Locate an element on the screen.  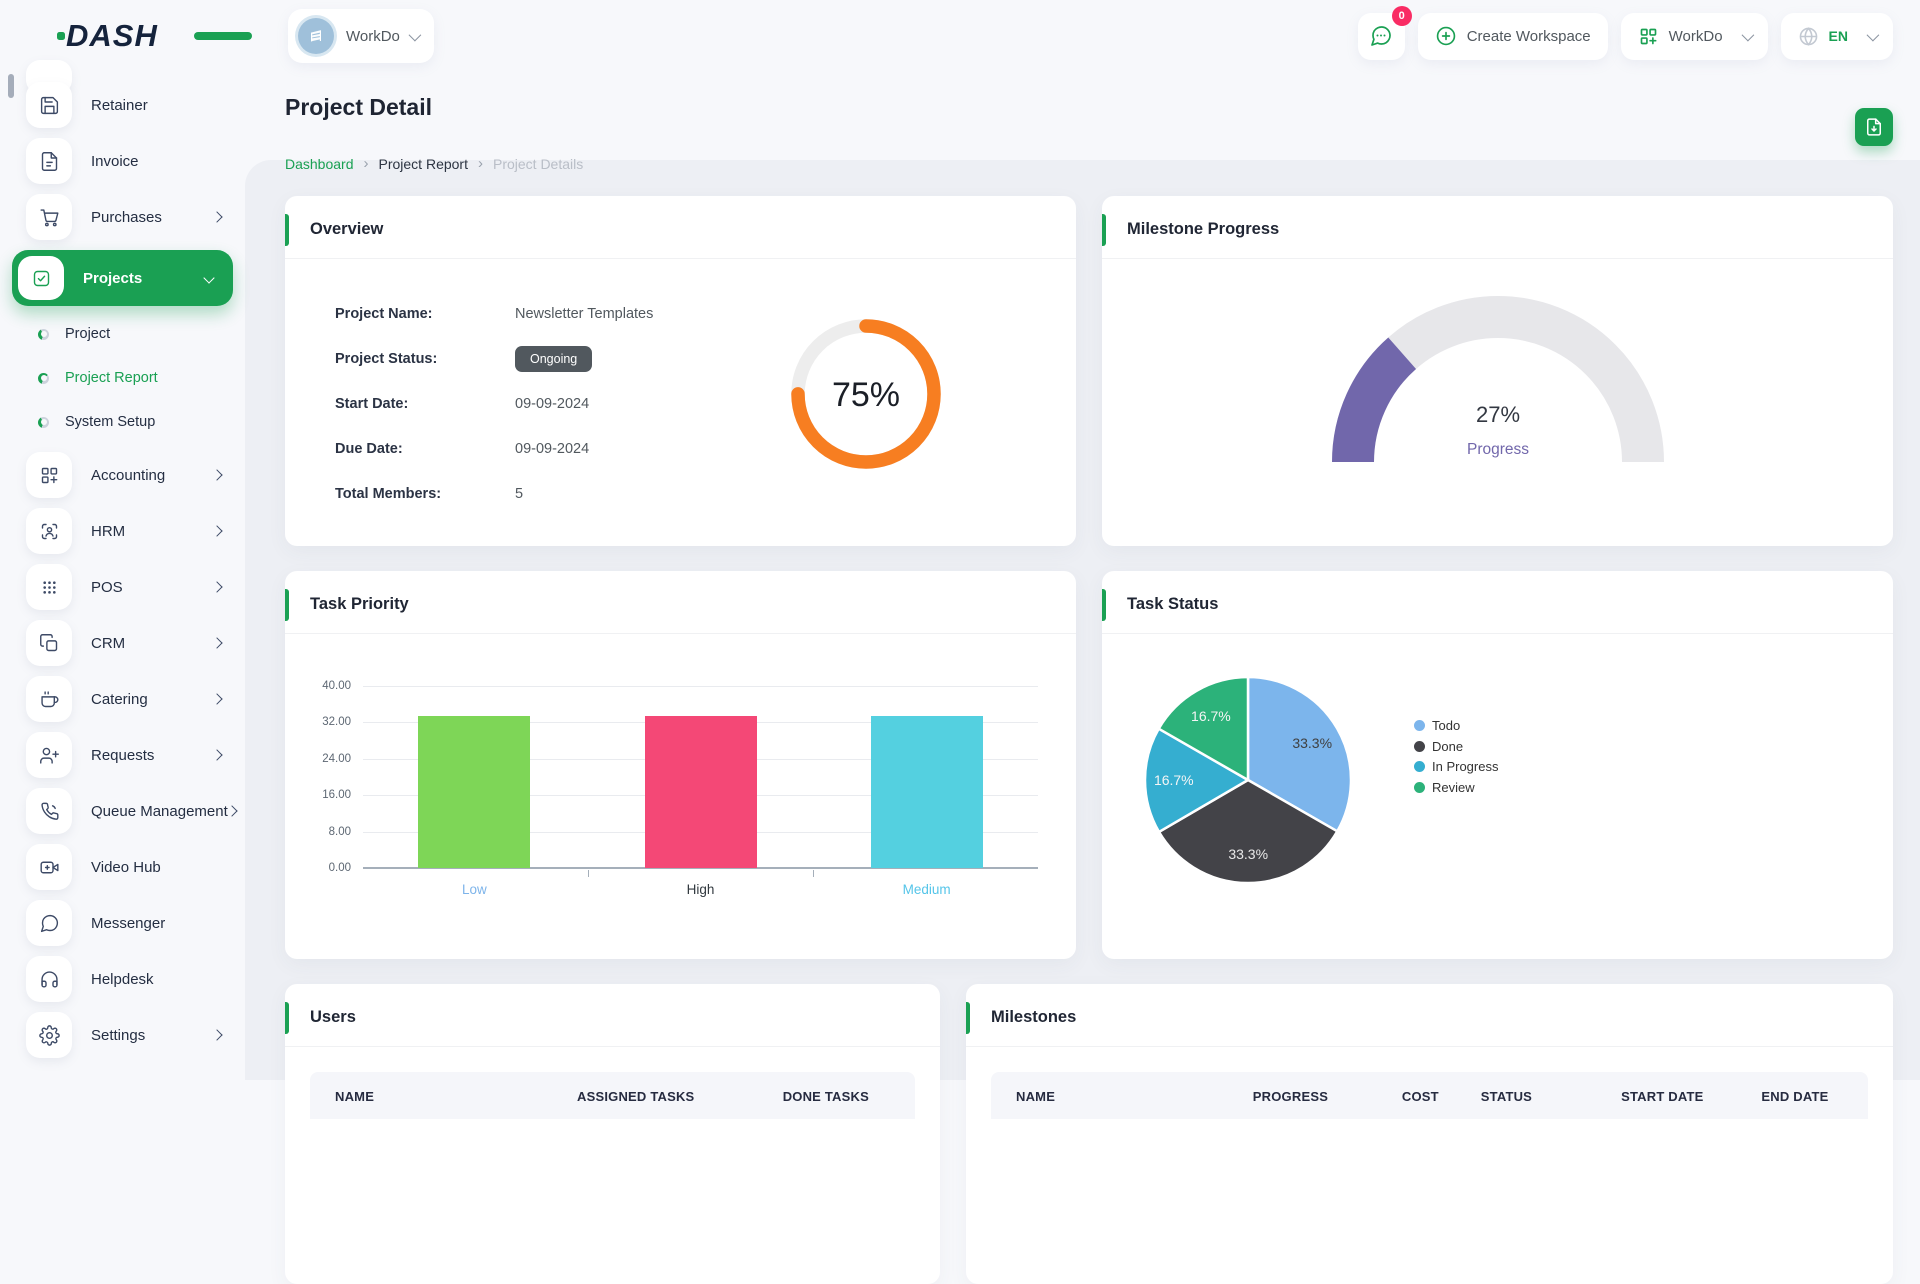
sidebar-item-project: Project is located at coordinates (133, 334).